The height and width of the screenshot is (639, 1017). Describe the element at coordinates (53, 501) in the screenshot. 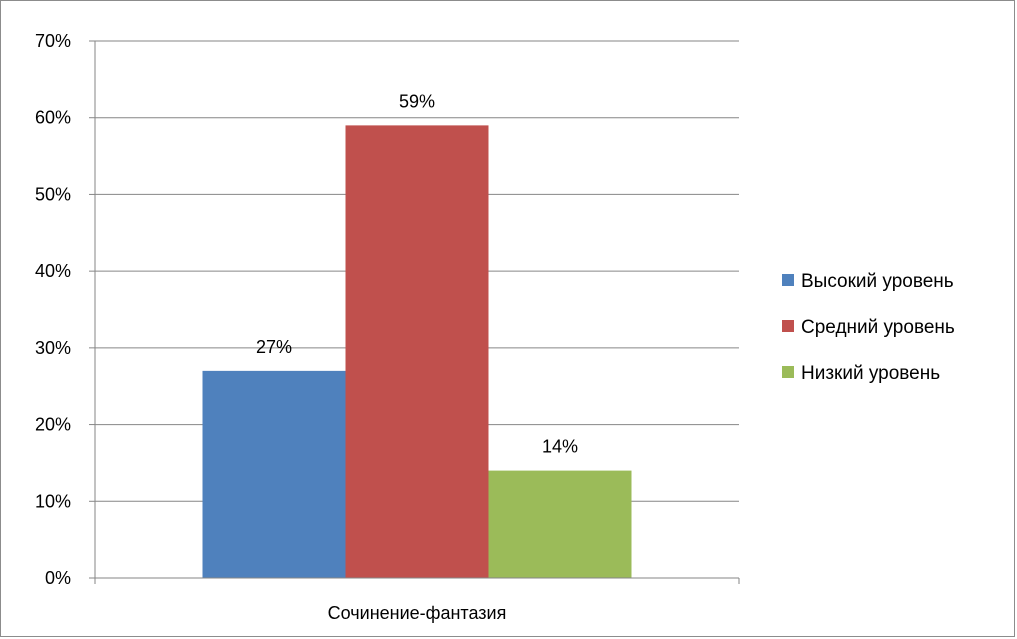

I see `y-tick-label: 10%` at that location.